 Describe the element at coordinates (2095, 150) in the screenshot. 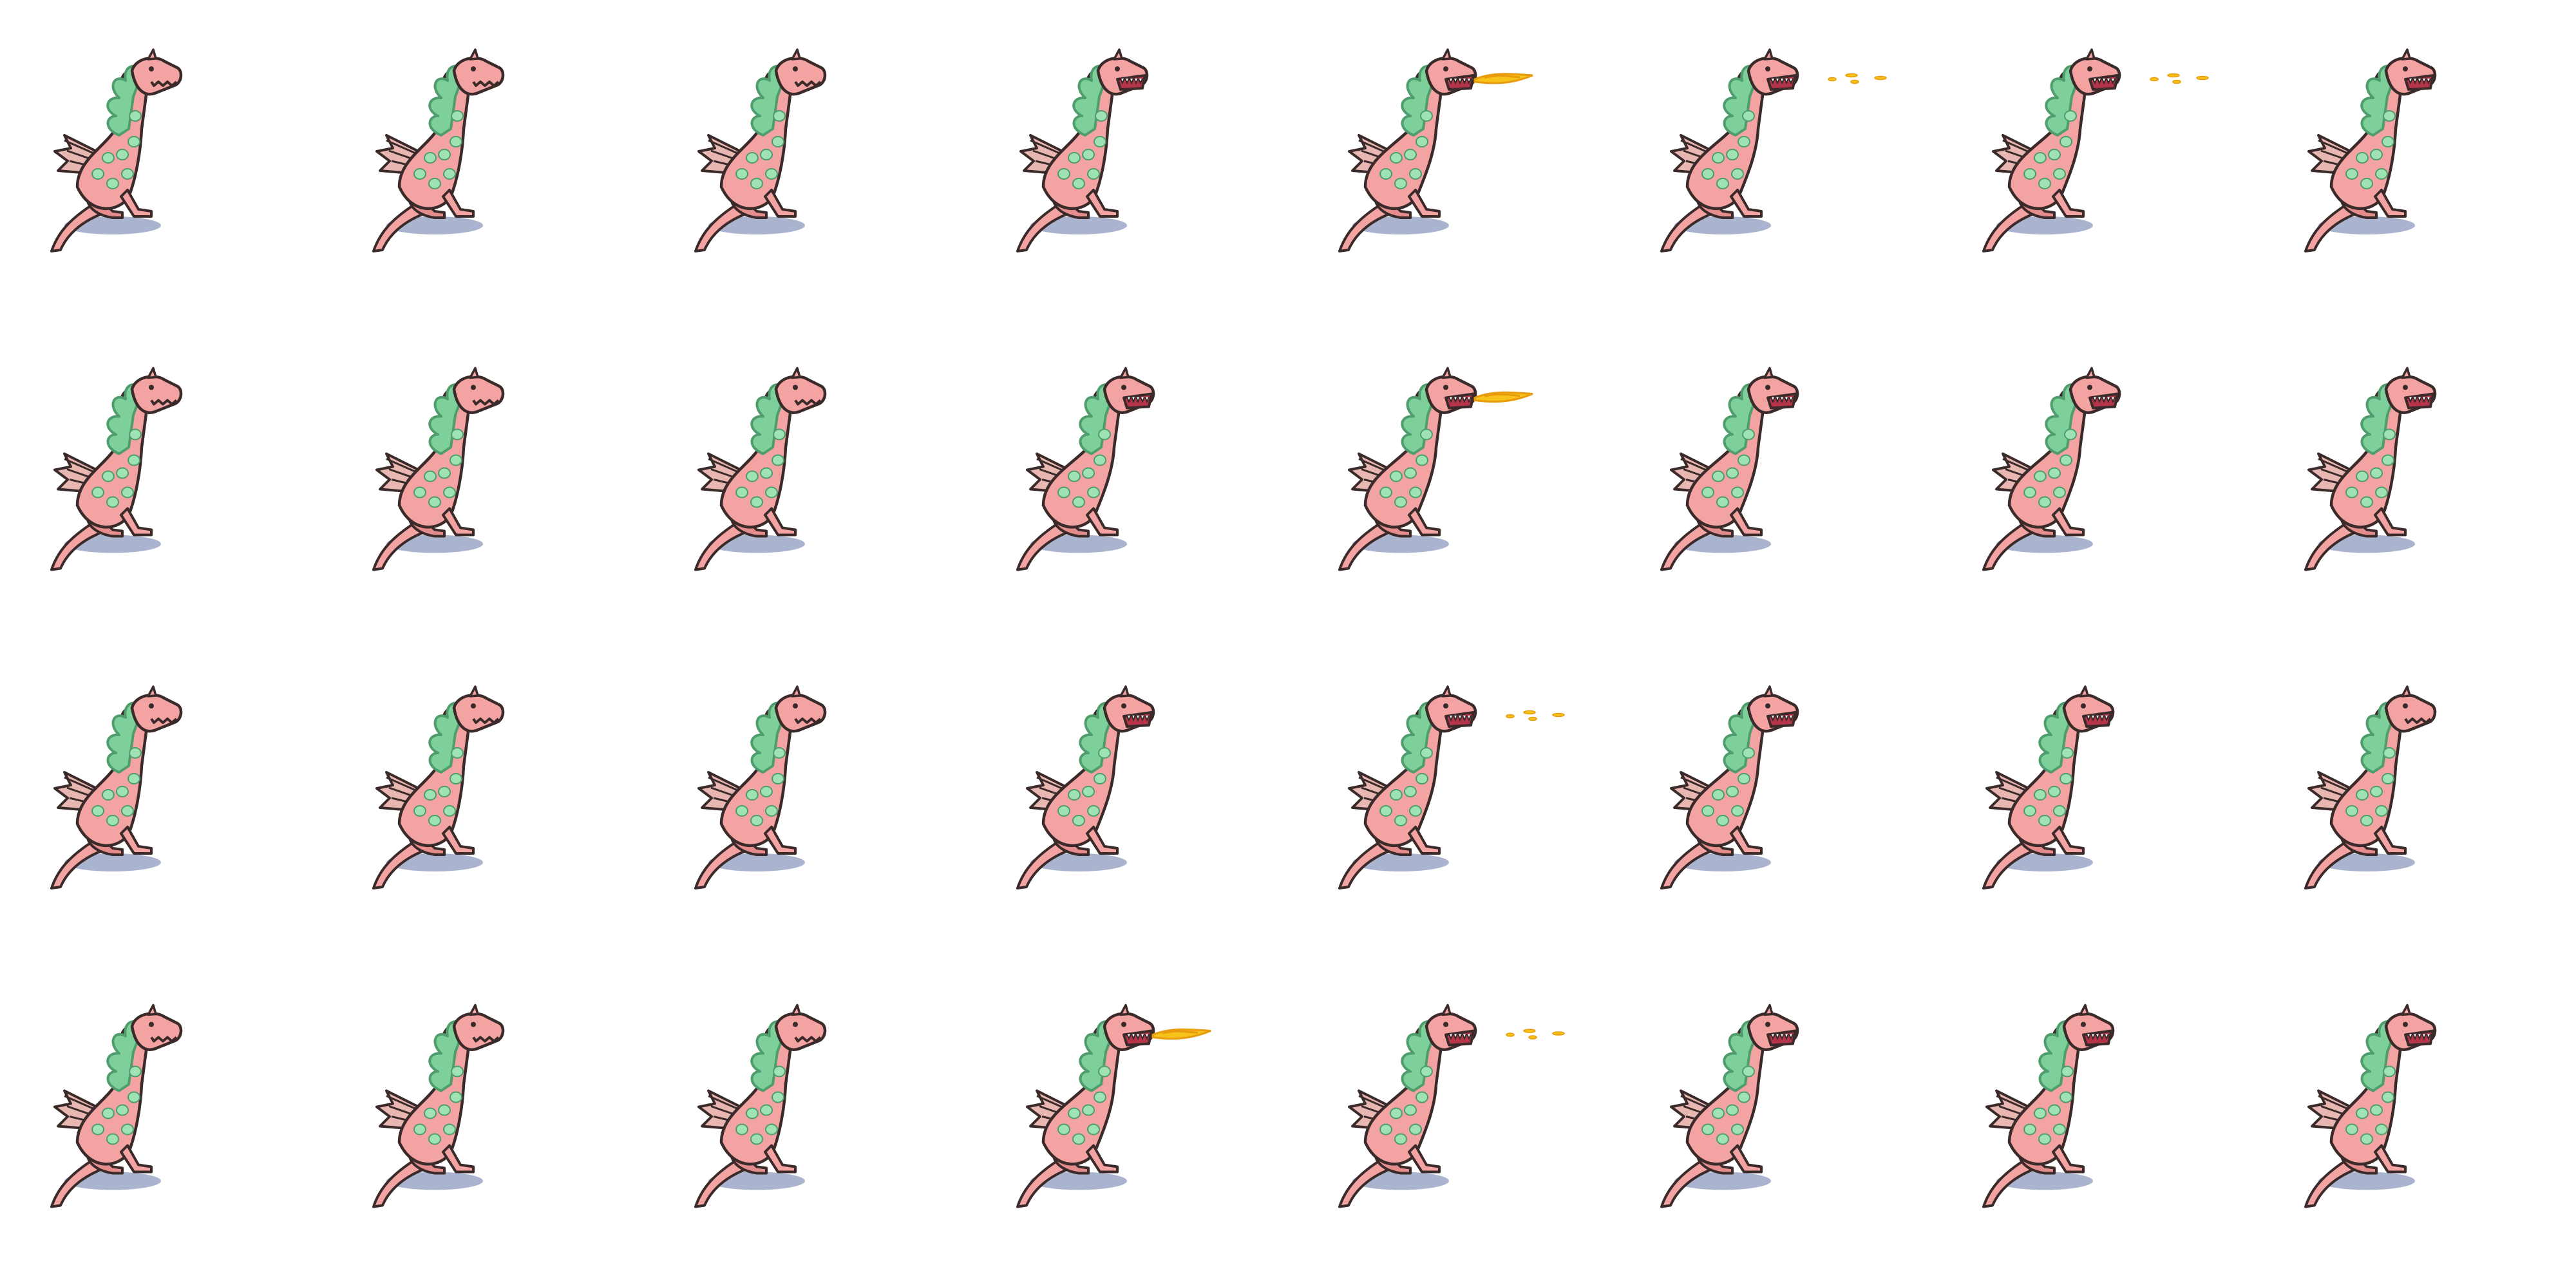

I see `dragon-frame-r0-c6` at that location.